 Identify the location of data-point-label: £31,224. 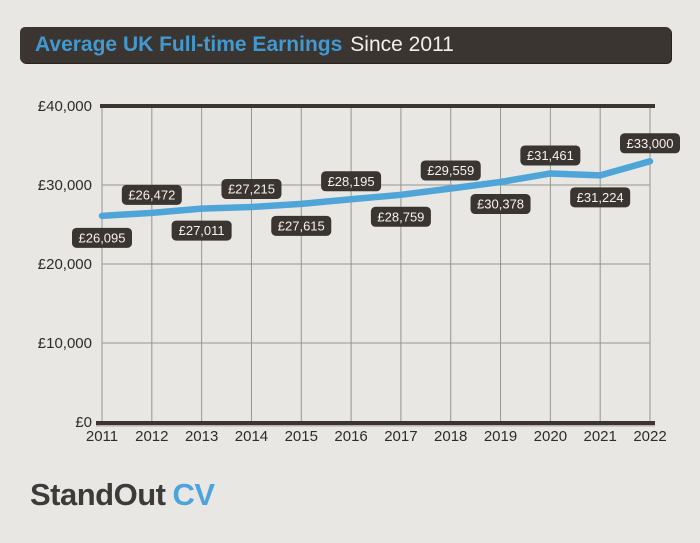
(600, 197).